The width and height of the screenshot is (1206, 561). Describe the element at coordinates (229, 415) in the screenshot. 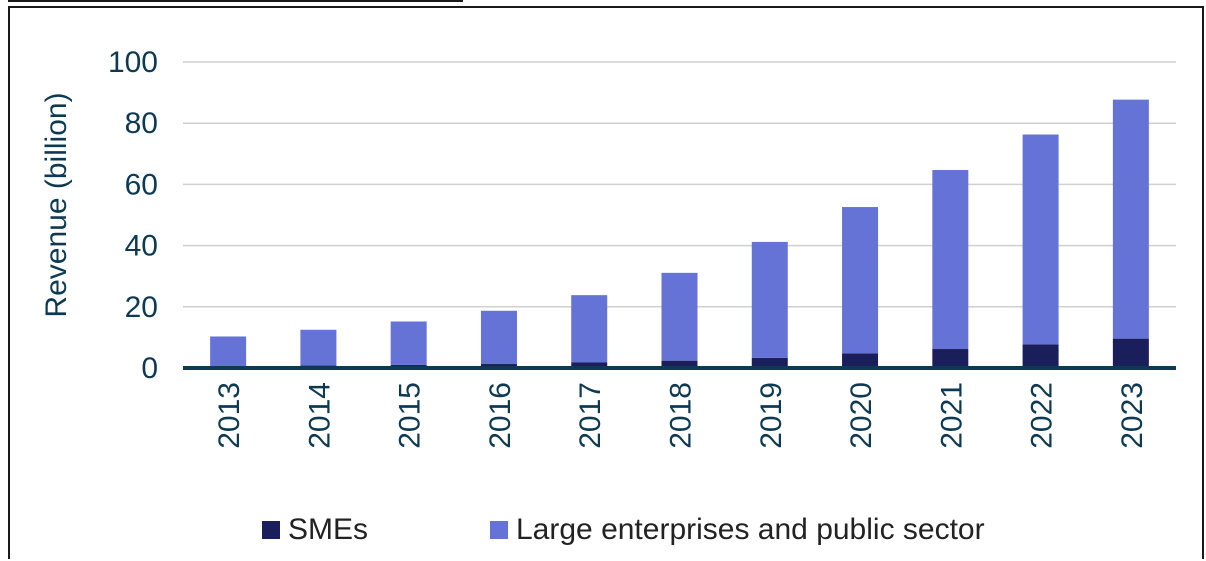

I see `x-tick-label: 2013` at that location.